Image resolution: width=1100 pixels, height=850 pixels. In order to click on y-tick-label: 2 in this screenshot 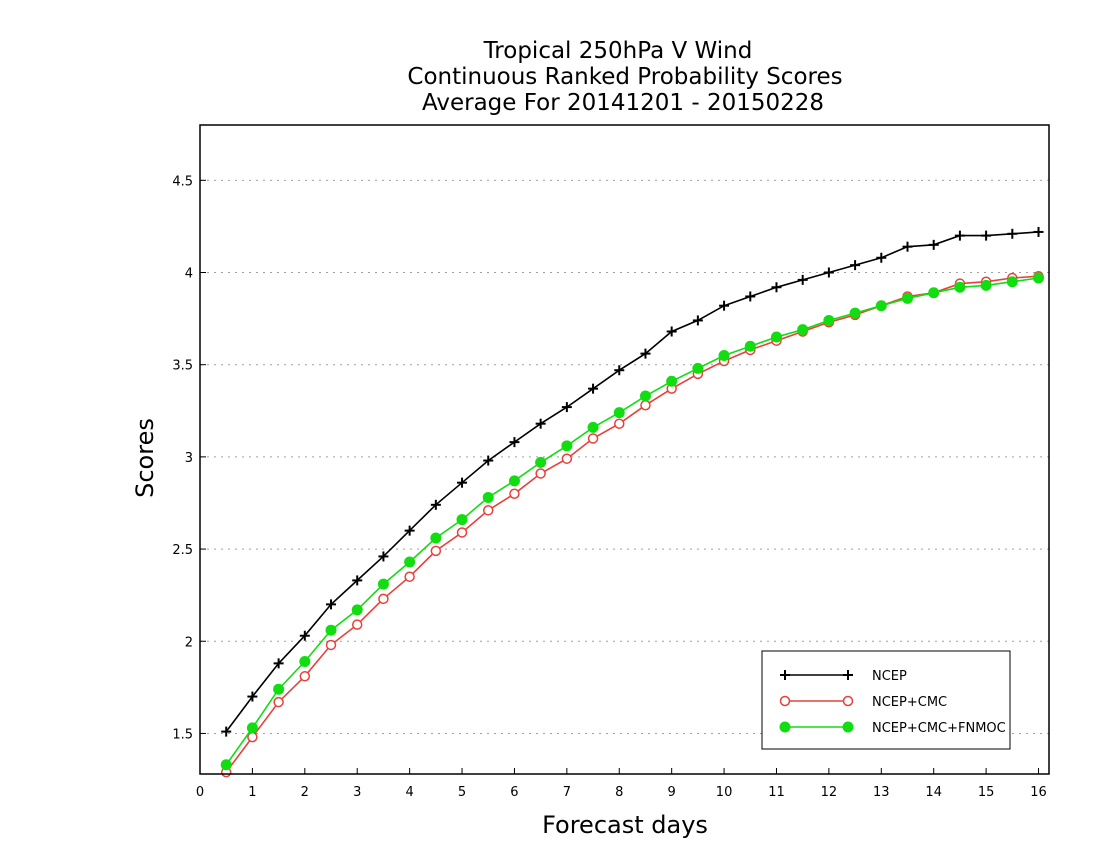, I will do `click(189, 642)`.